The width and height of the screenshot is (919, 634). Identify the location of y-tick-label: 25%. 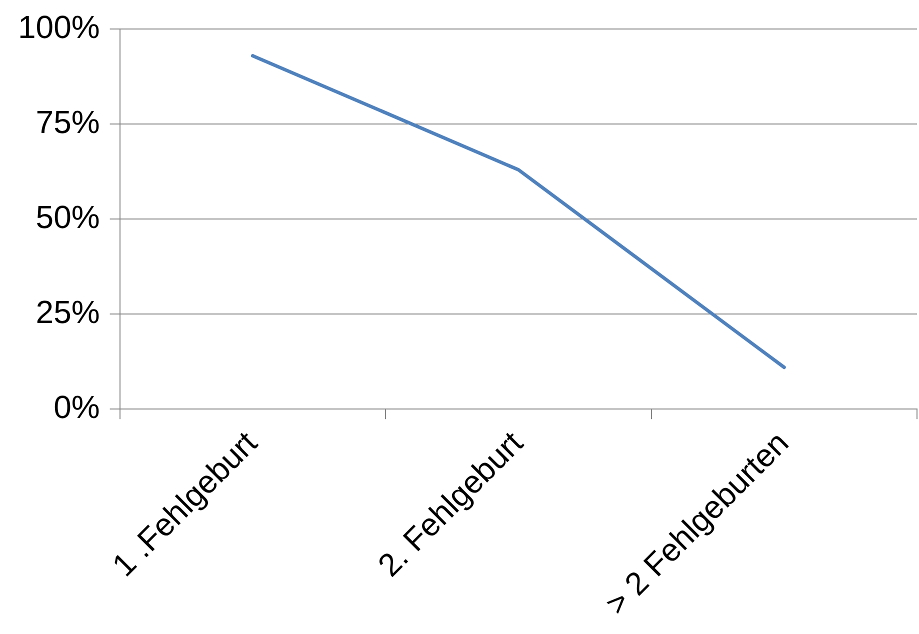
(68, 312).